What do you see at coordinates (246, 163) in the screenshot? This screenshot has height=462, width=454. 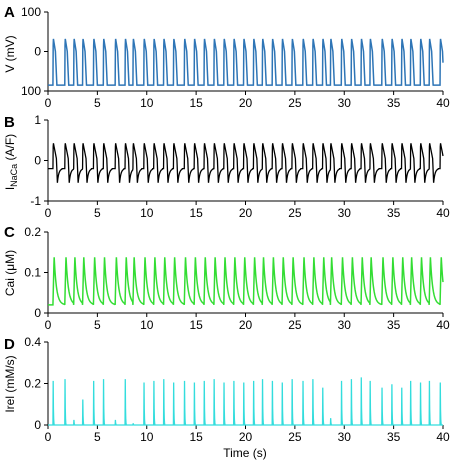 I see `inaca-trace` at bounding box center [246, 163].